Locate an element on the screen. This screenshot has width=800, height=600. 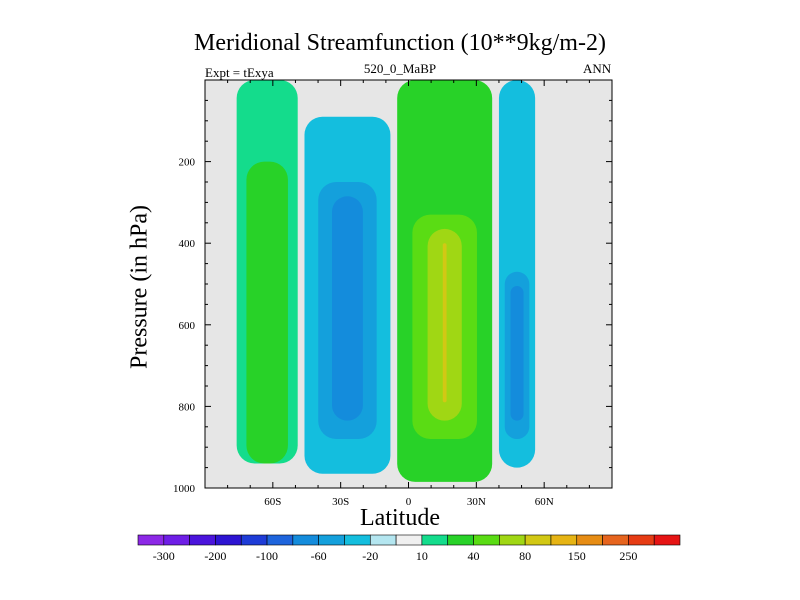
colorbar-label: -60 is located at coordinates (319, 556).